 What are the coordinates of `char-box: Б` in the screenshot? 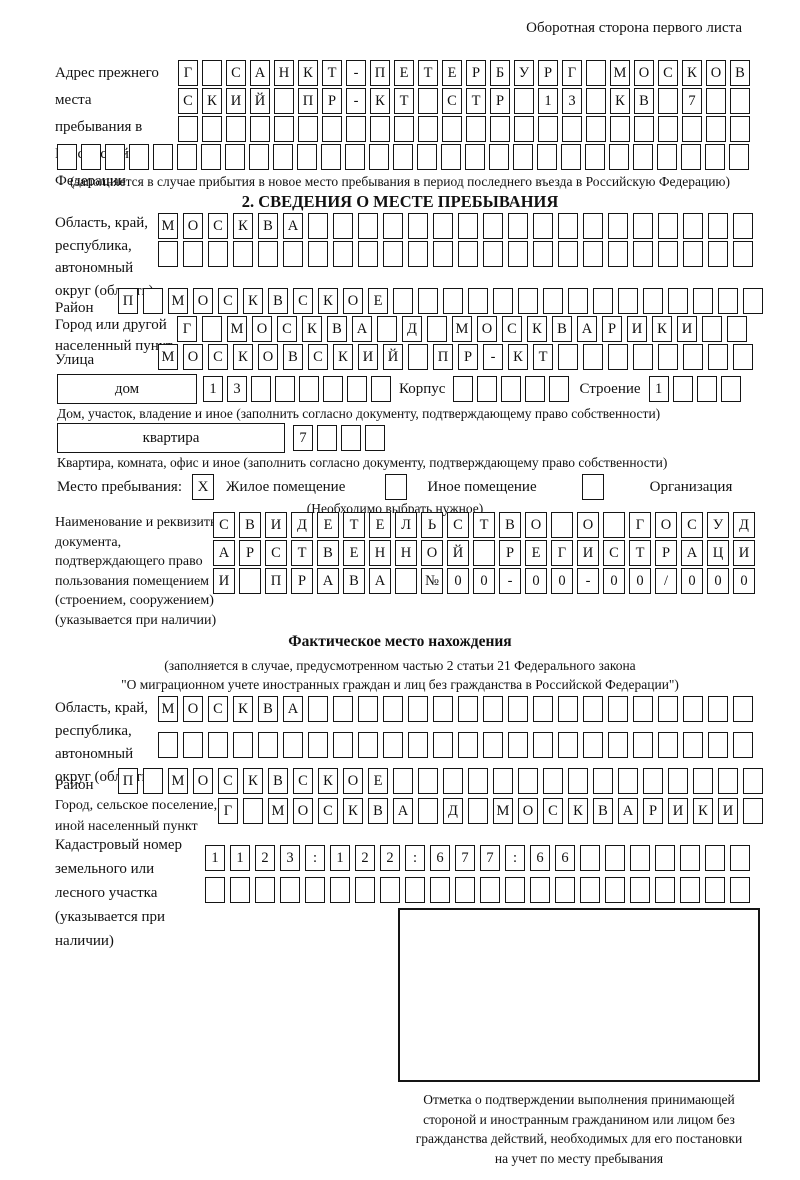 It's located at (500, 73).